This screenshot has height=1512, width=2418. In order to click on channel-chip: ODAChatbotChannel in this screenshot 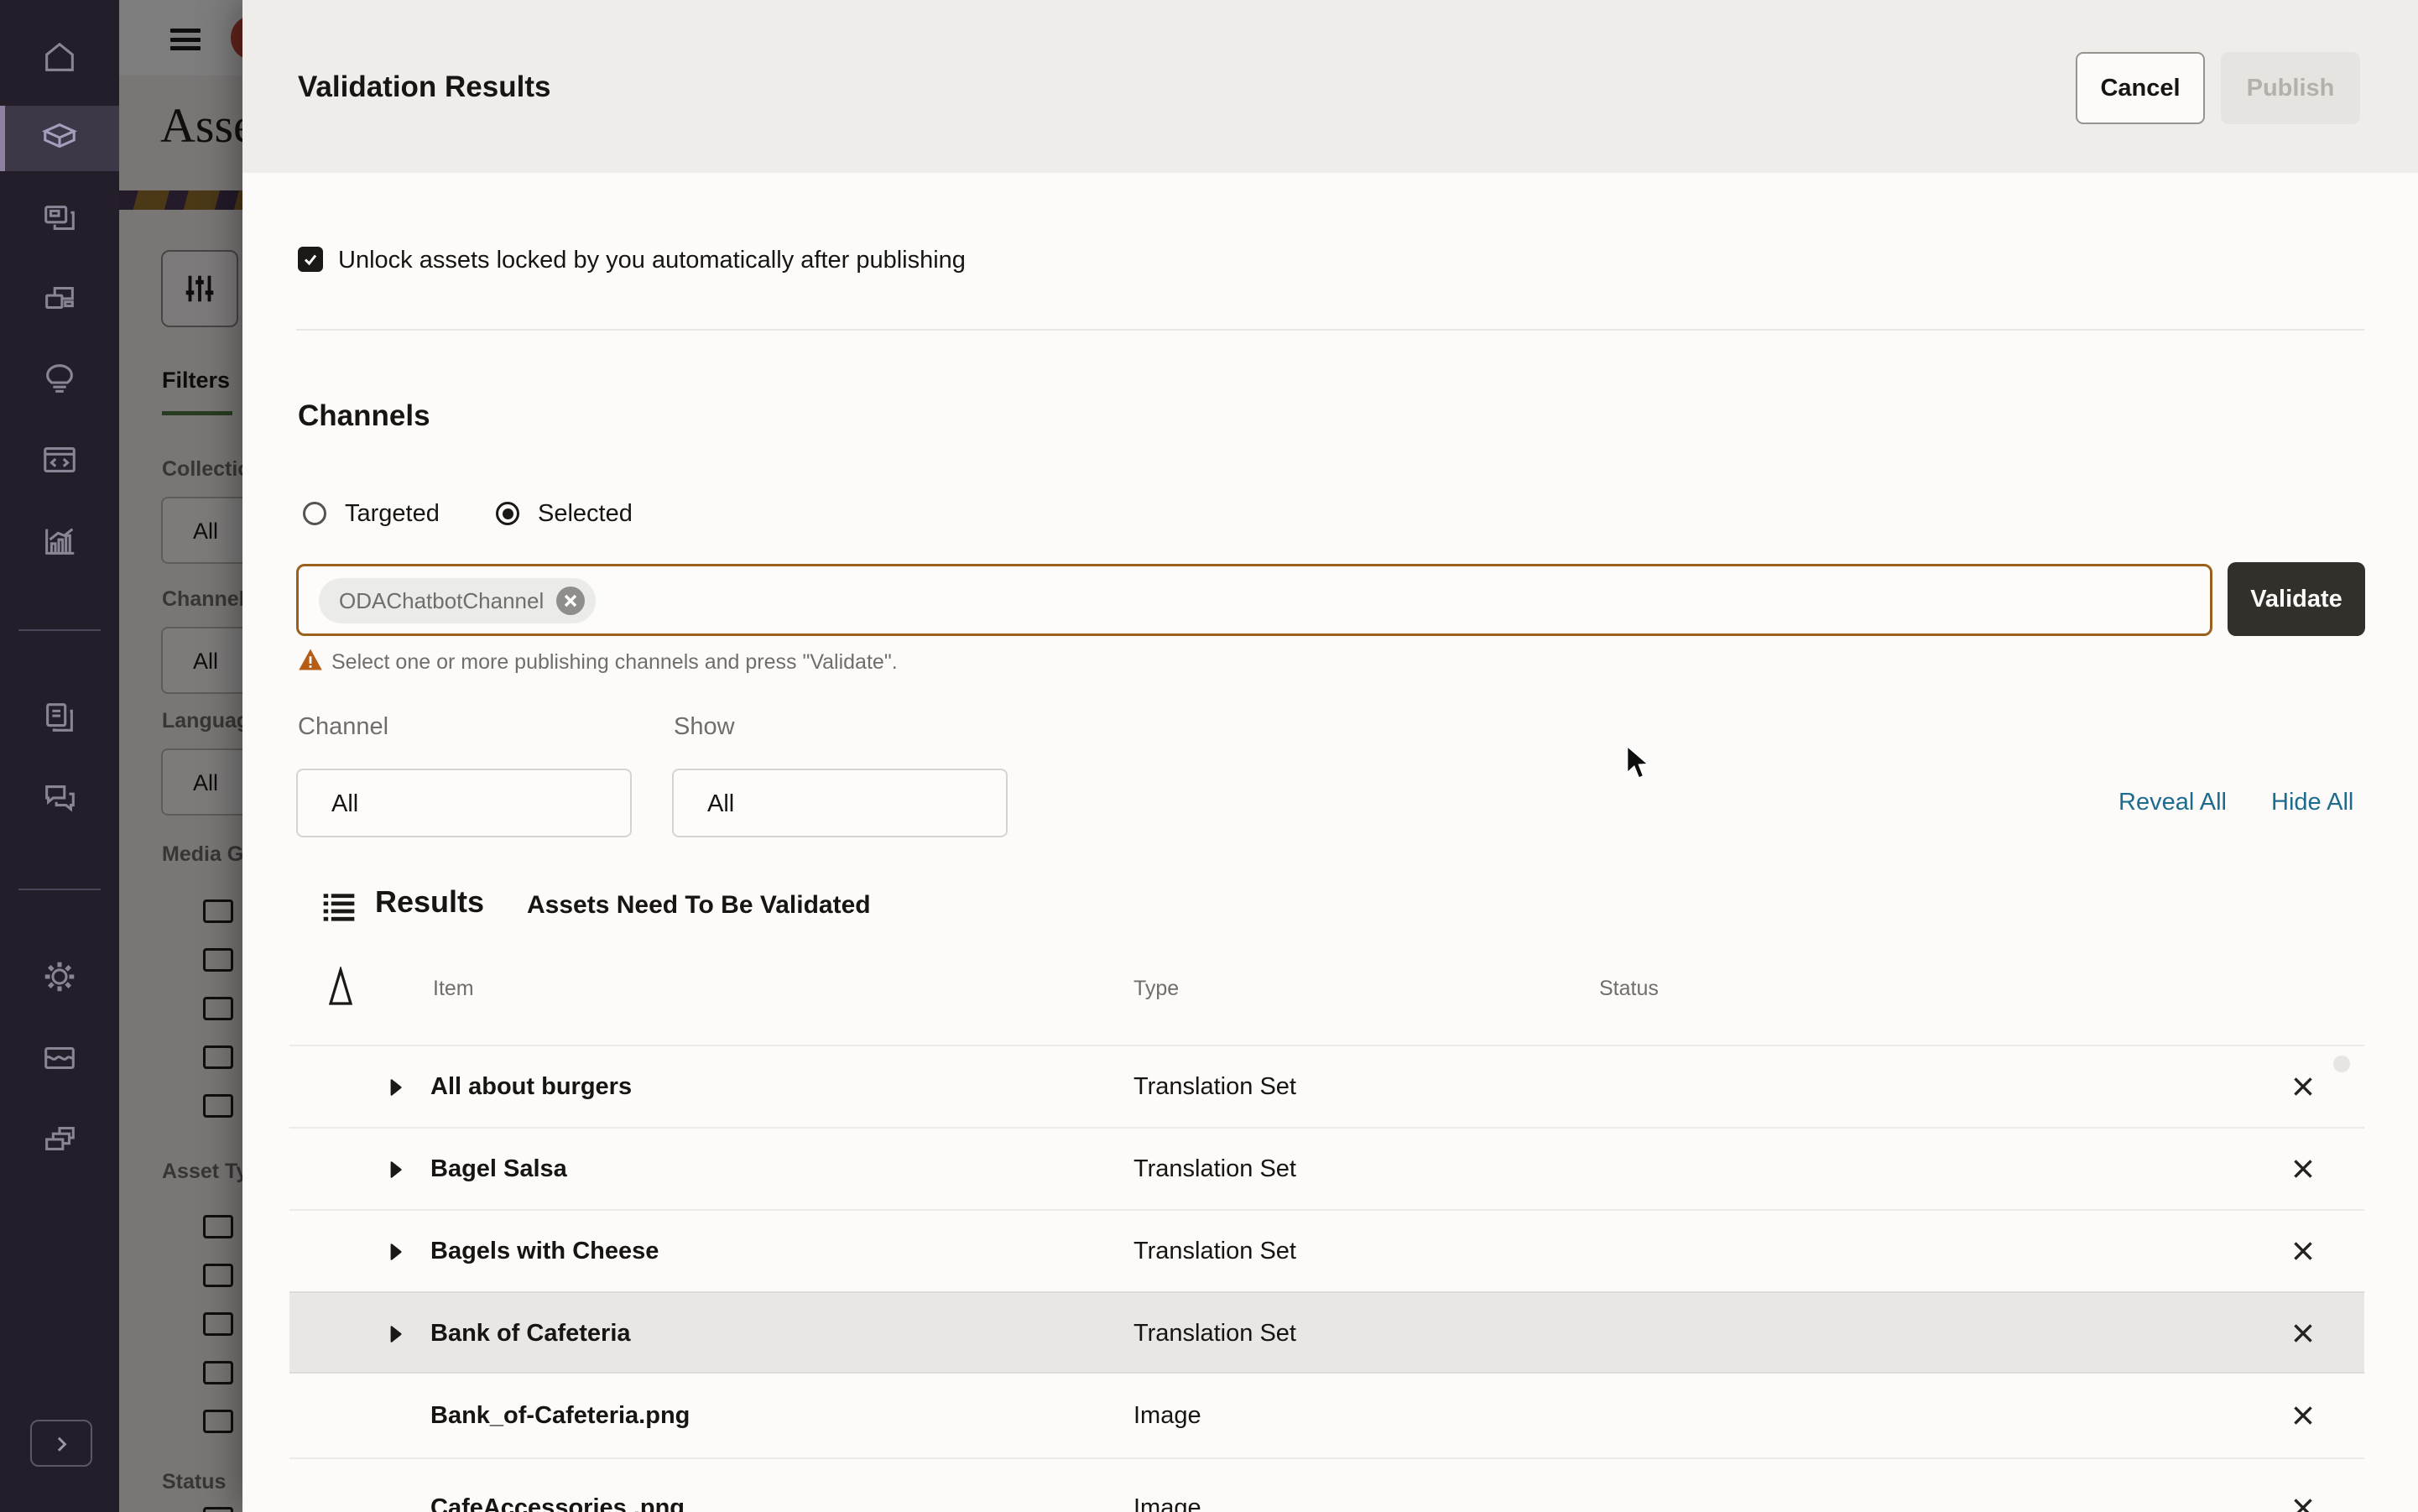, I will do `click(458, 601)`.